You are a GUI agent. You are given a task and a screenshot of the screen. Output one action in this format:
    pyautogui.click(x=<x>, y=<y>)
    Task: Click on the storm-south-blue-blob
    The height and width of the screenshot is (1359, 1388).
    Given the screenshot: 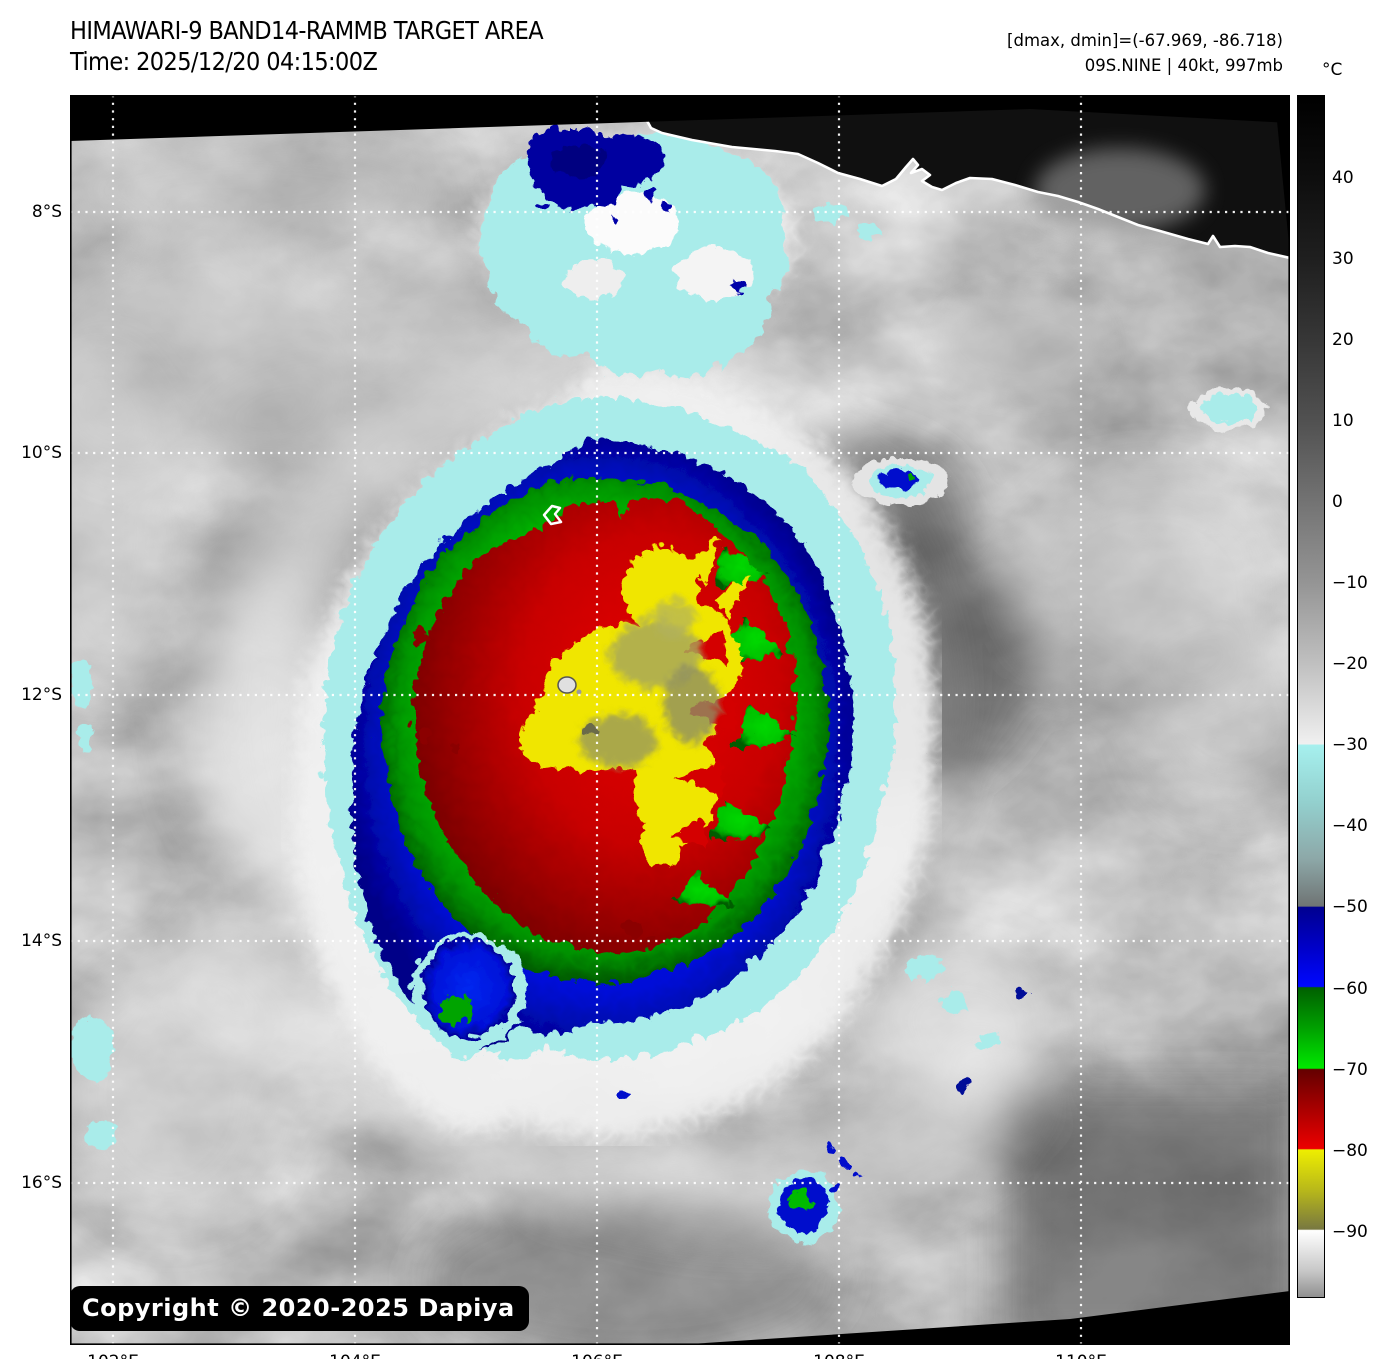 What is the action you would take?
    pyautogui.click(x=465, y=988)
    